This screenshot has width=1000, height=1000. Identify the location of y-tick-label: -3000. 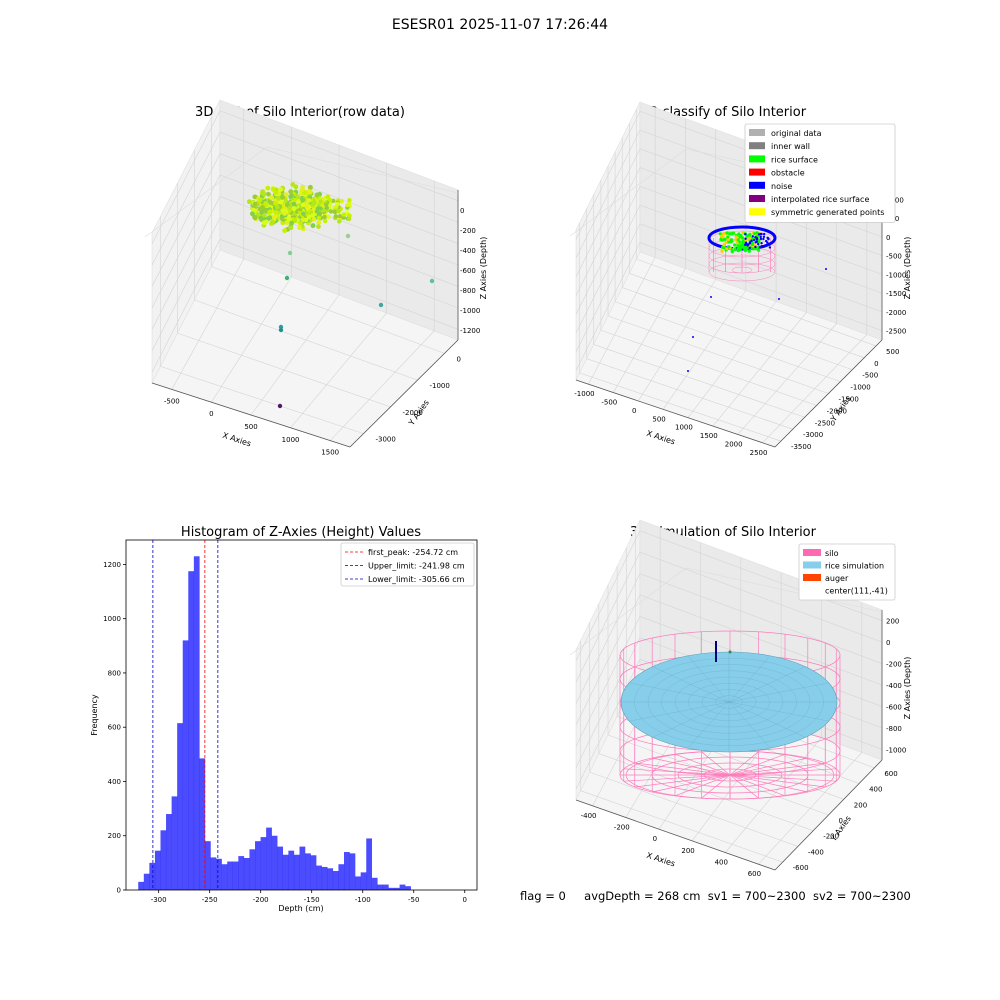
(813, 435).